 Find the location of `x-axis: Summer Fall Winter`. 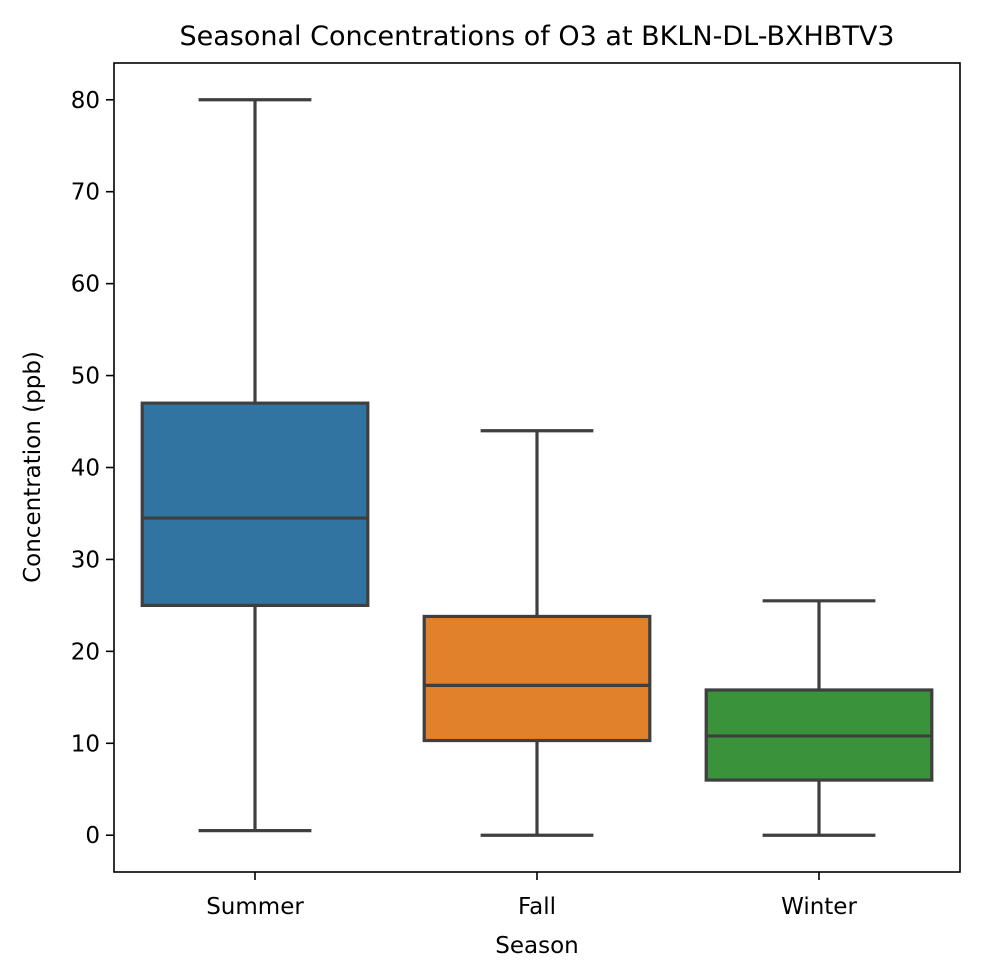

x-axis: Summer Fall Winter is located at coordinates (531, 896).